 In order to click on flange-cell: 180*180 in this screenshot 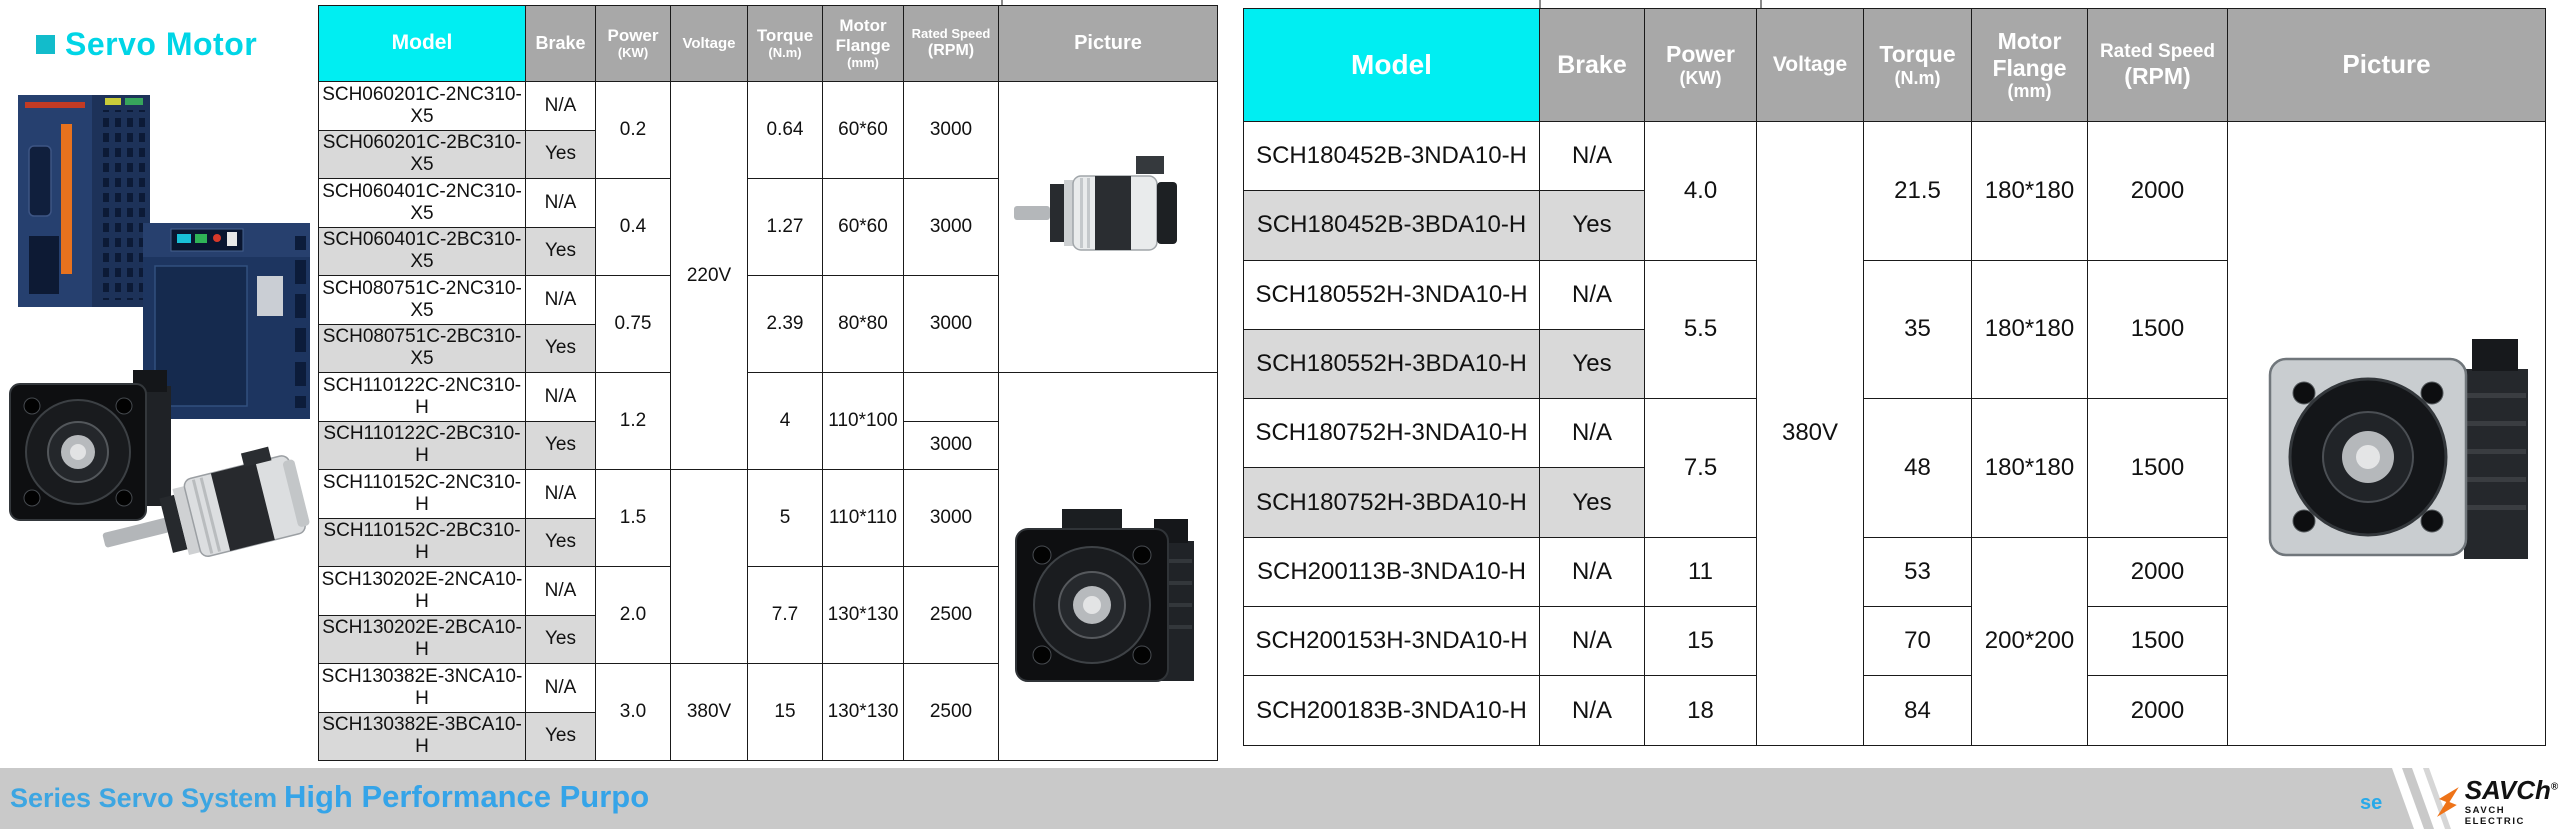, I will do `click(2029, 329)`.